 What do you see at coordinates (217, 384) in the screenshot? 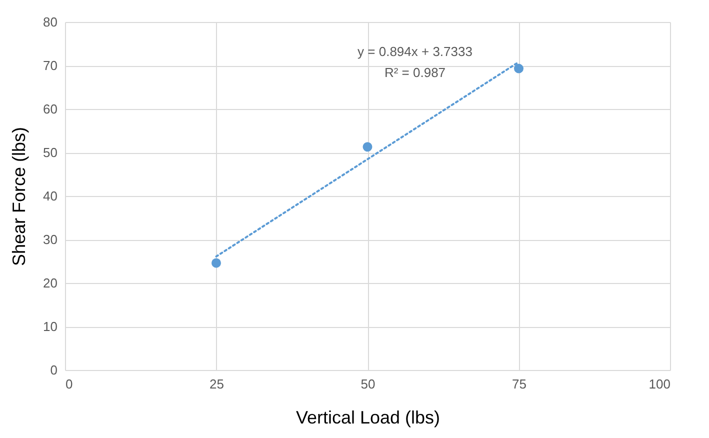
I see `x-tick-label: 25` at bounding box center [217, 384].